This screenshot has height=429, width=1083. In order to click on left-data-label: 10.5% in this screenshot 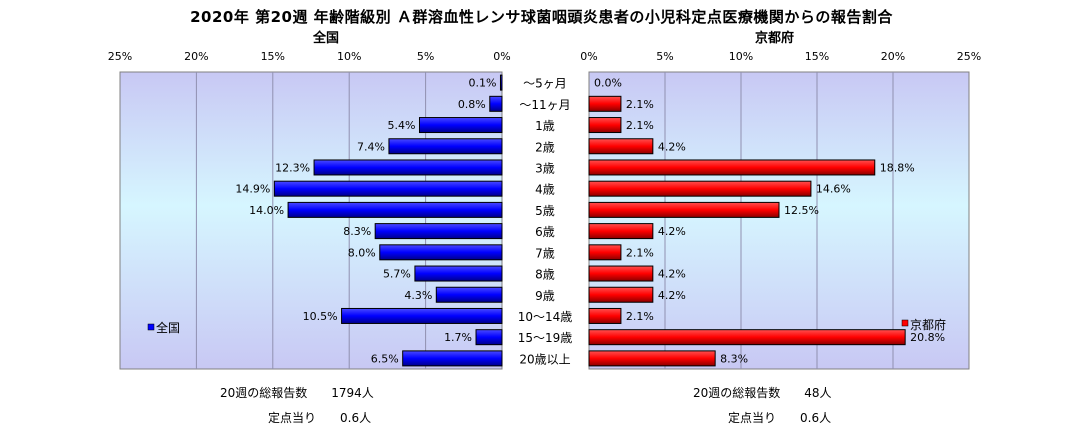, I will do `click(320, 316)`.